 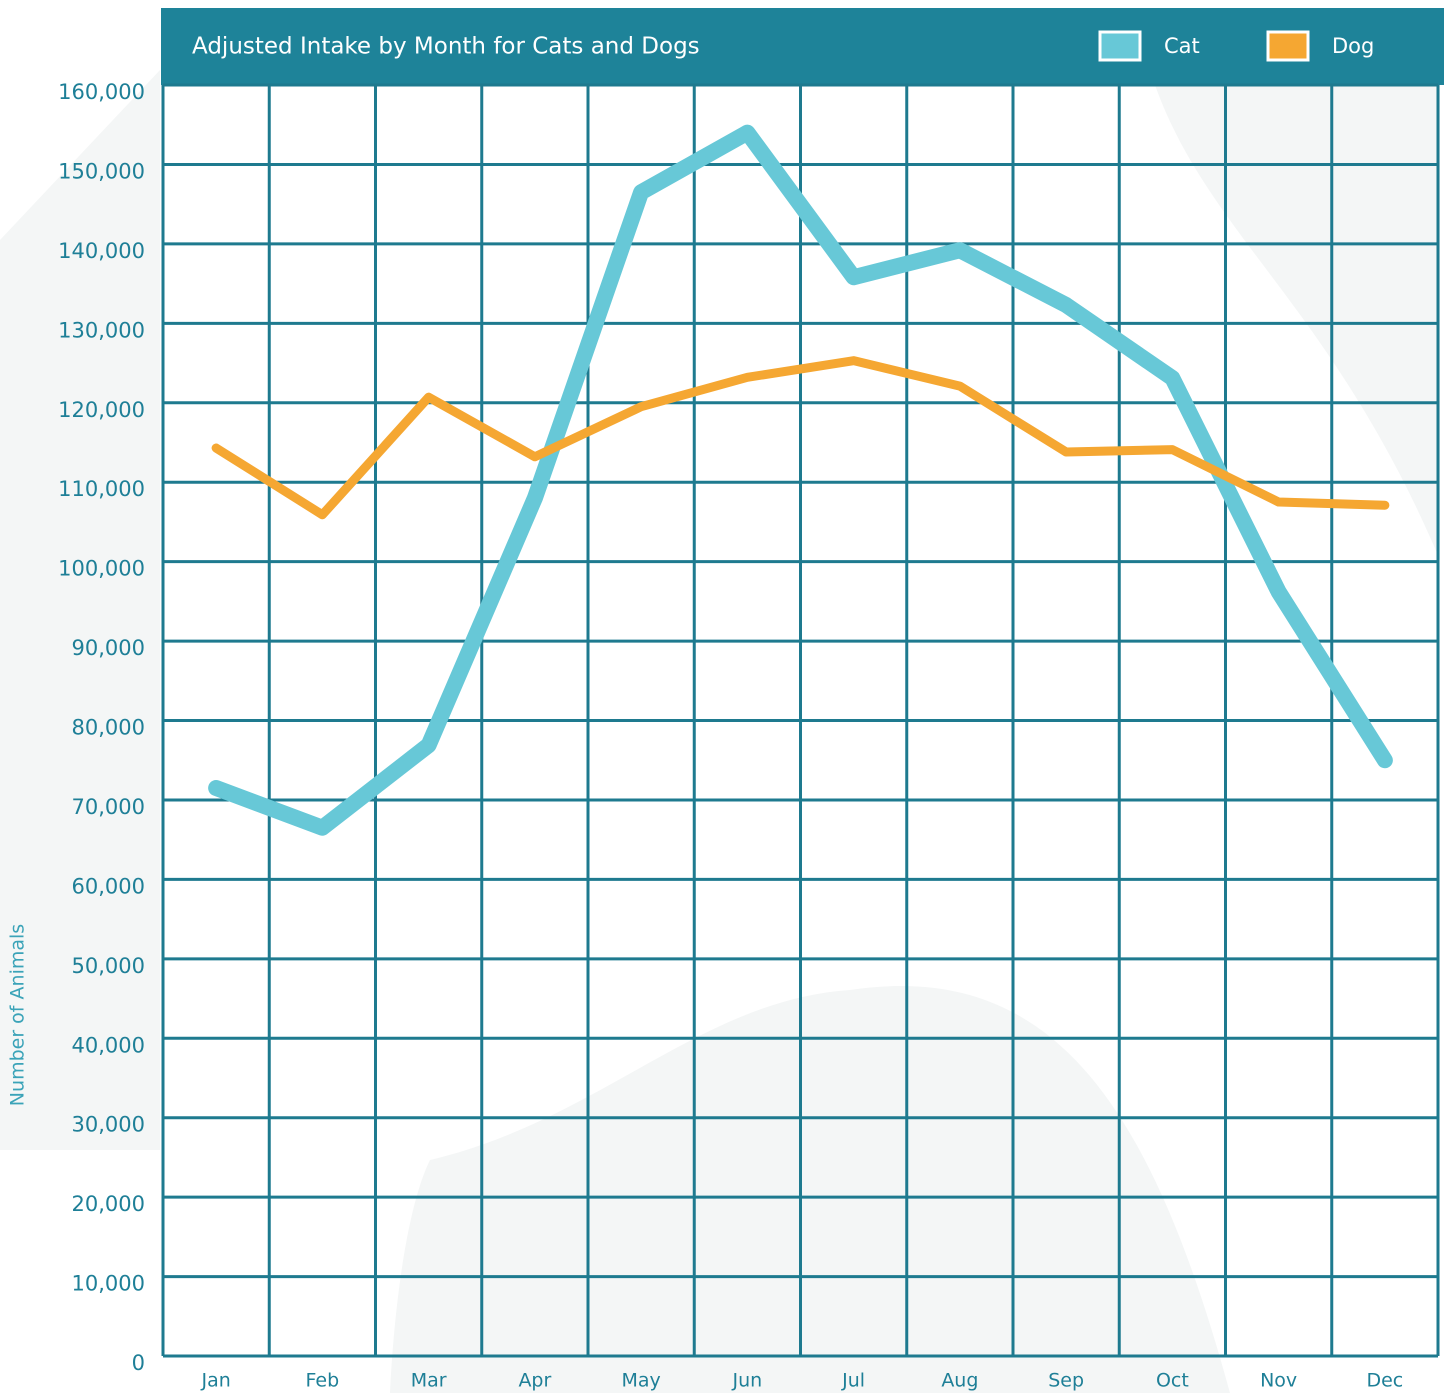 I want to click on y-tick-label: 30,000, so click(x=108, y=1125).